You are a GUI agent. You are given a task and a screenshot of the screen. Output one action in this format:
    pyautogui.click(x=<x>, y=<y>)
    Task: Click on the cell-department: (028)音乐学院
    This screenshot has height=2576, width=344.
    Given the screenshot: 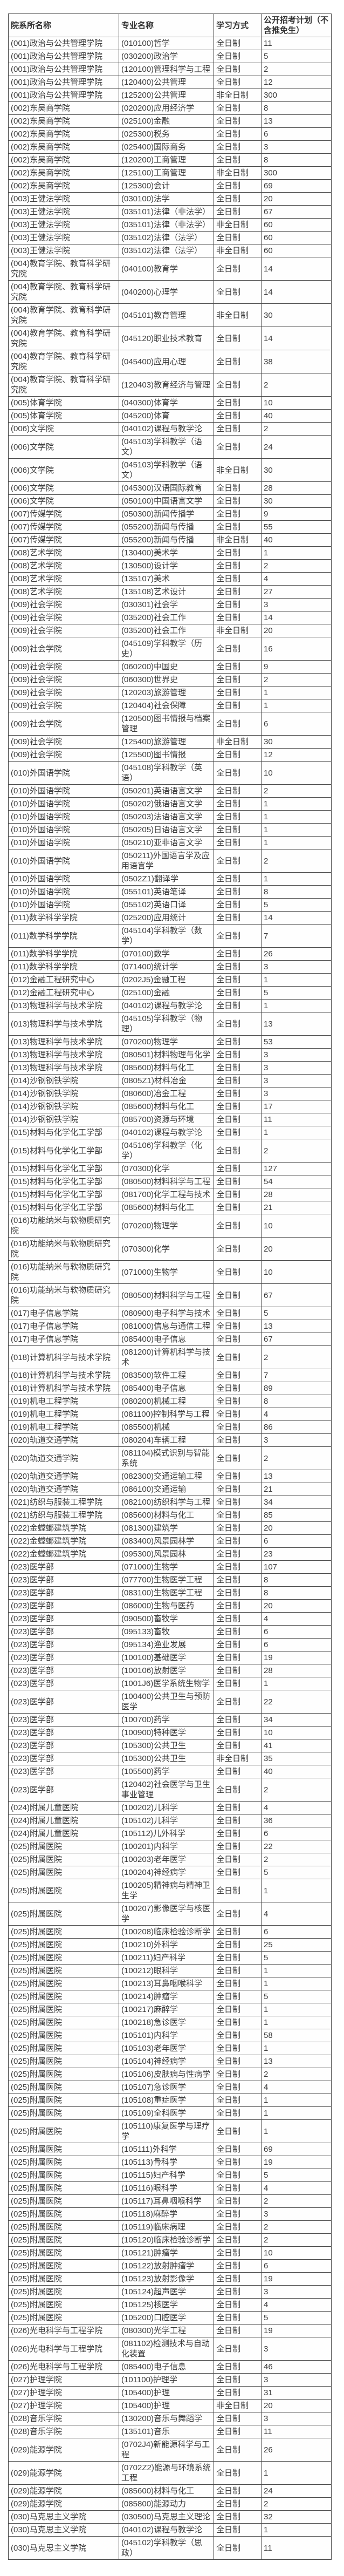 What is the action you would take?
    pyautogui.click(x=63, y=2418)
    